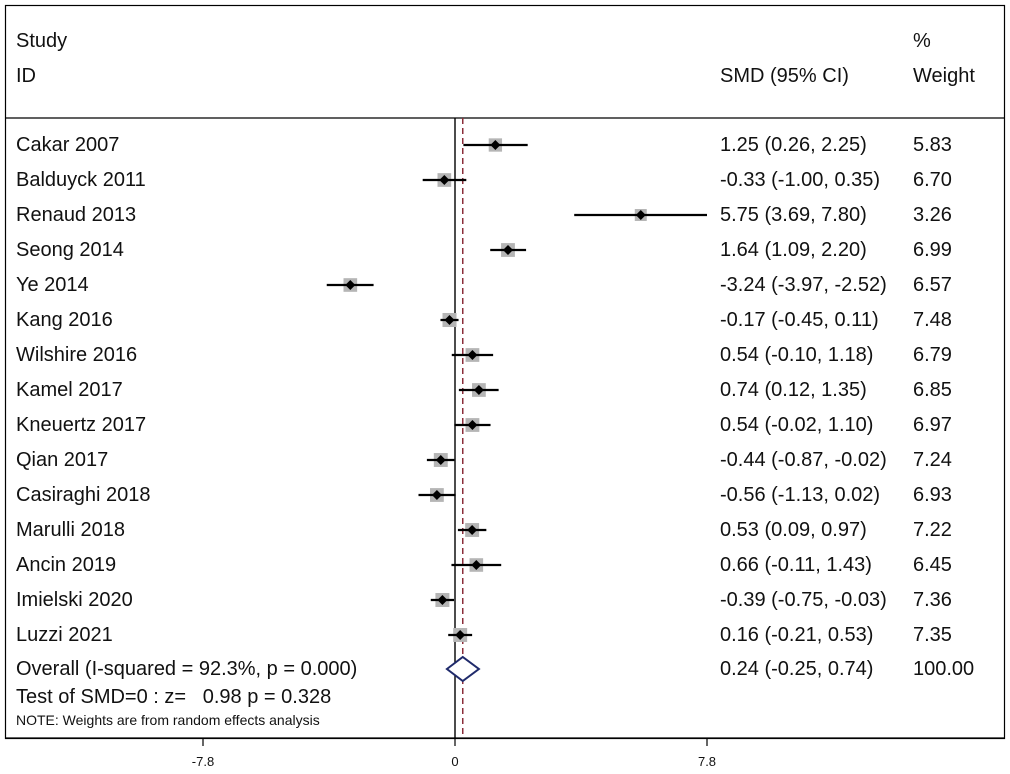 This screenshot has width=1010, height=774. What do you see at coordinates (932, 215) in the screenshot?
I see `study-weight: 3.26` at bounding box center [932, 215].